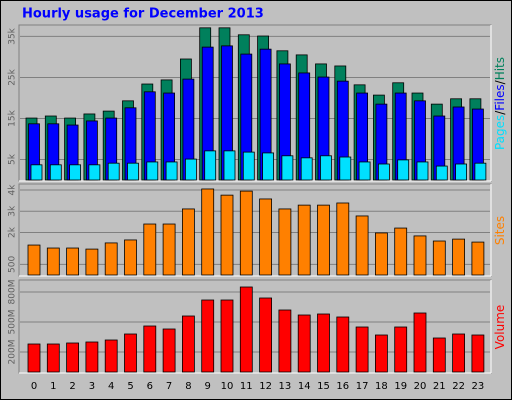 This screenshot has height=400, width=512. I want to click on series-legend: Pages/Files/Hits, so click(500, 103).